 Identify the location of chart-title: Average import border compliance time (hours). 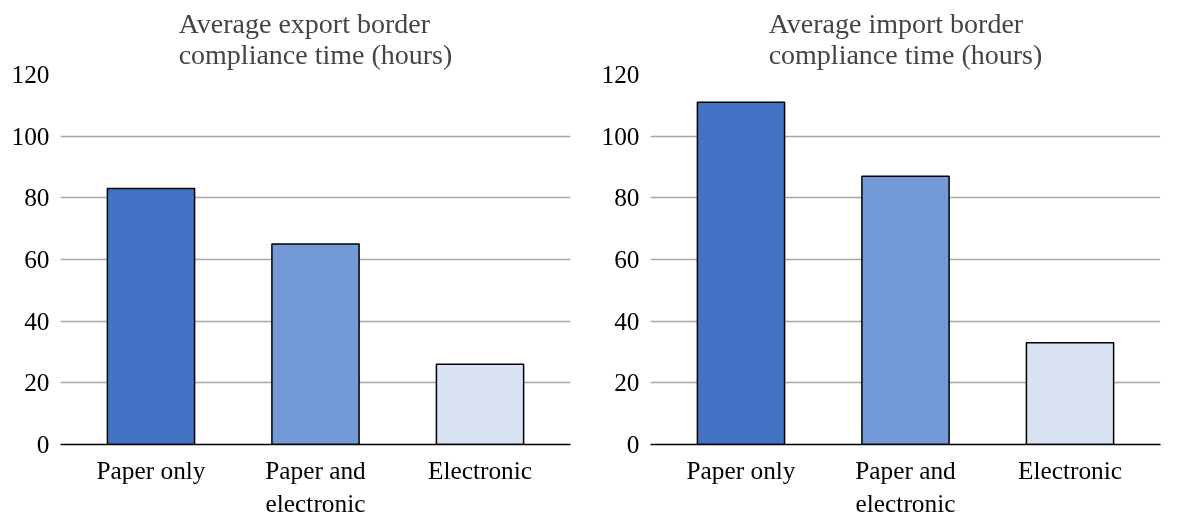
(905, 38).